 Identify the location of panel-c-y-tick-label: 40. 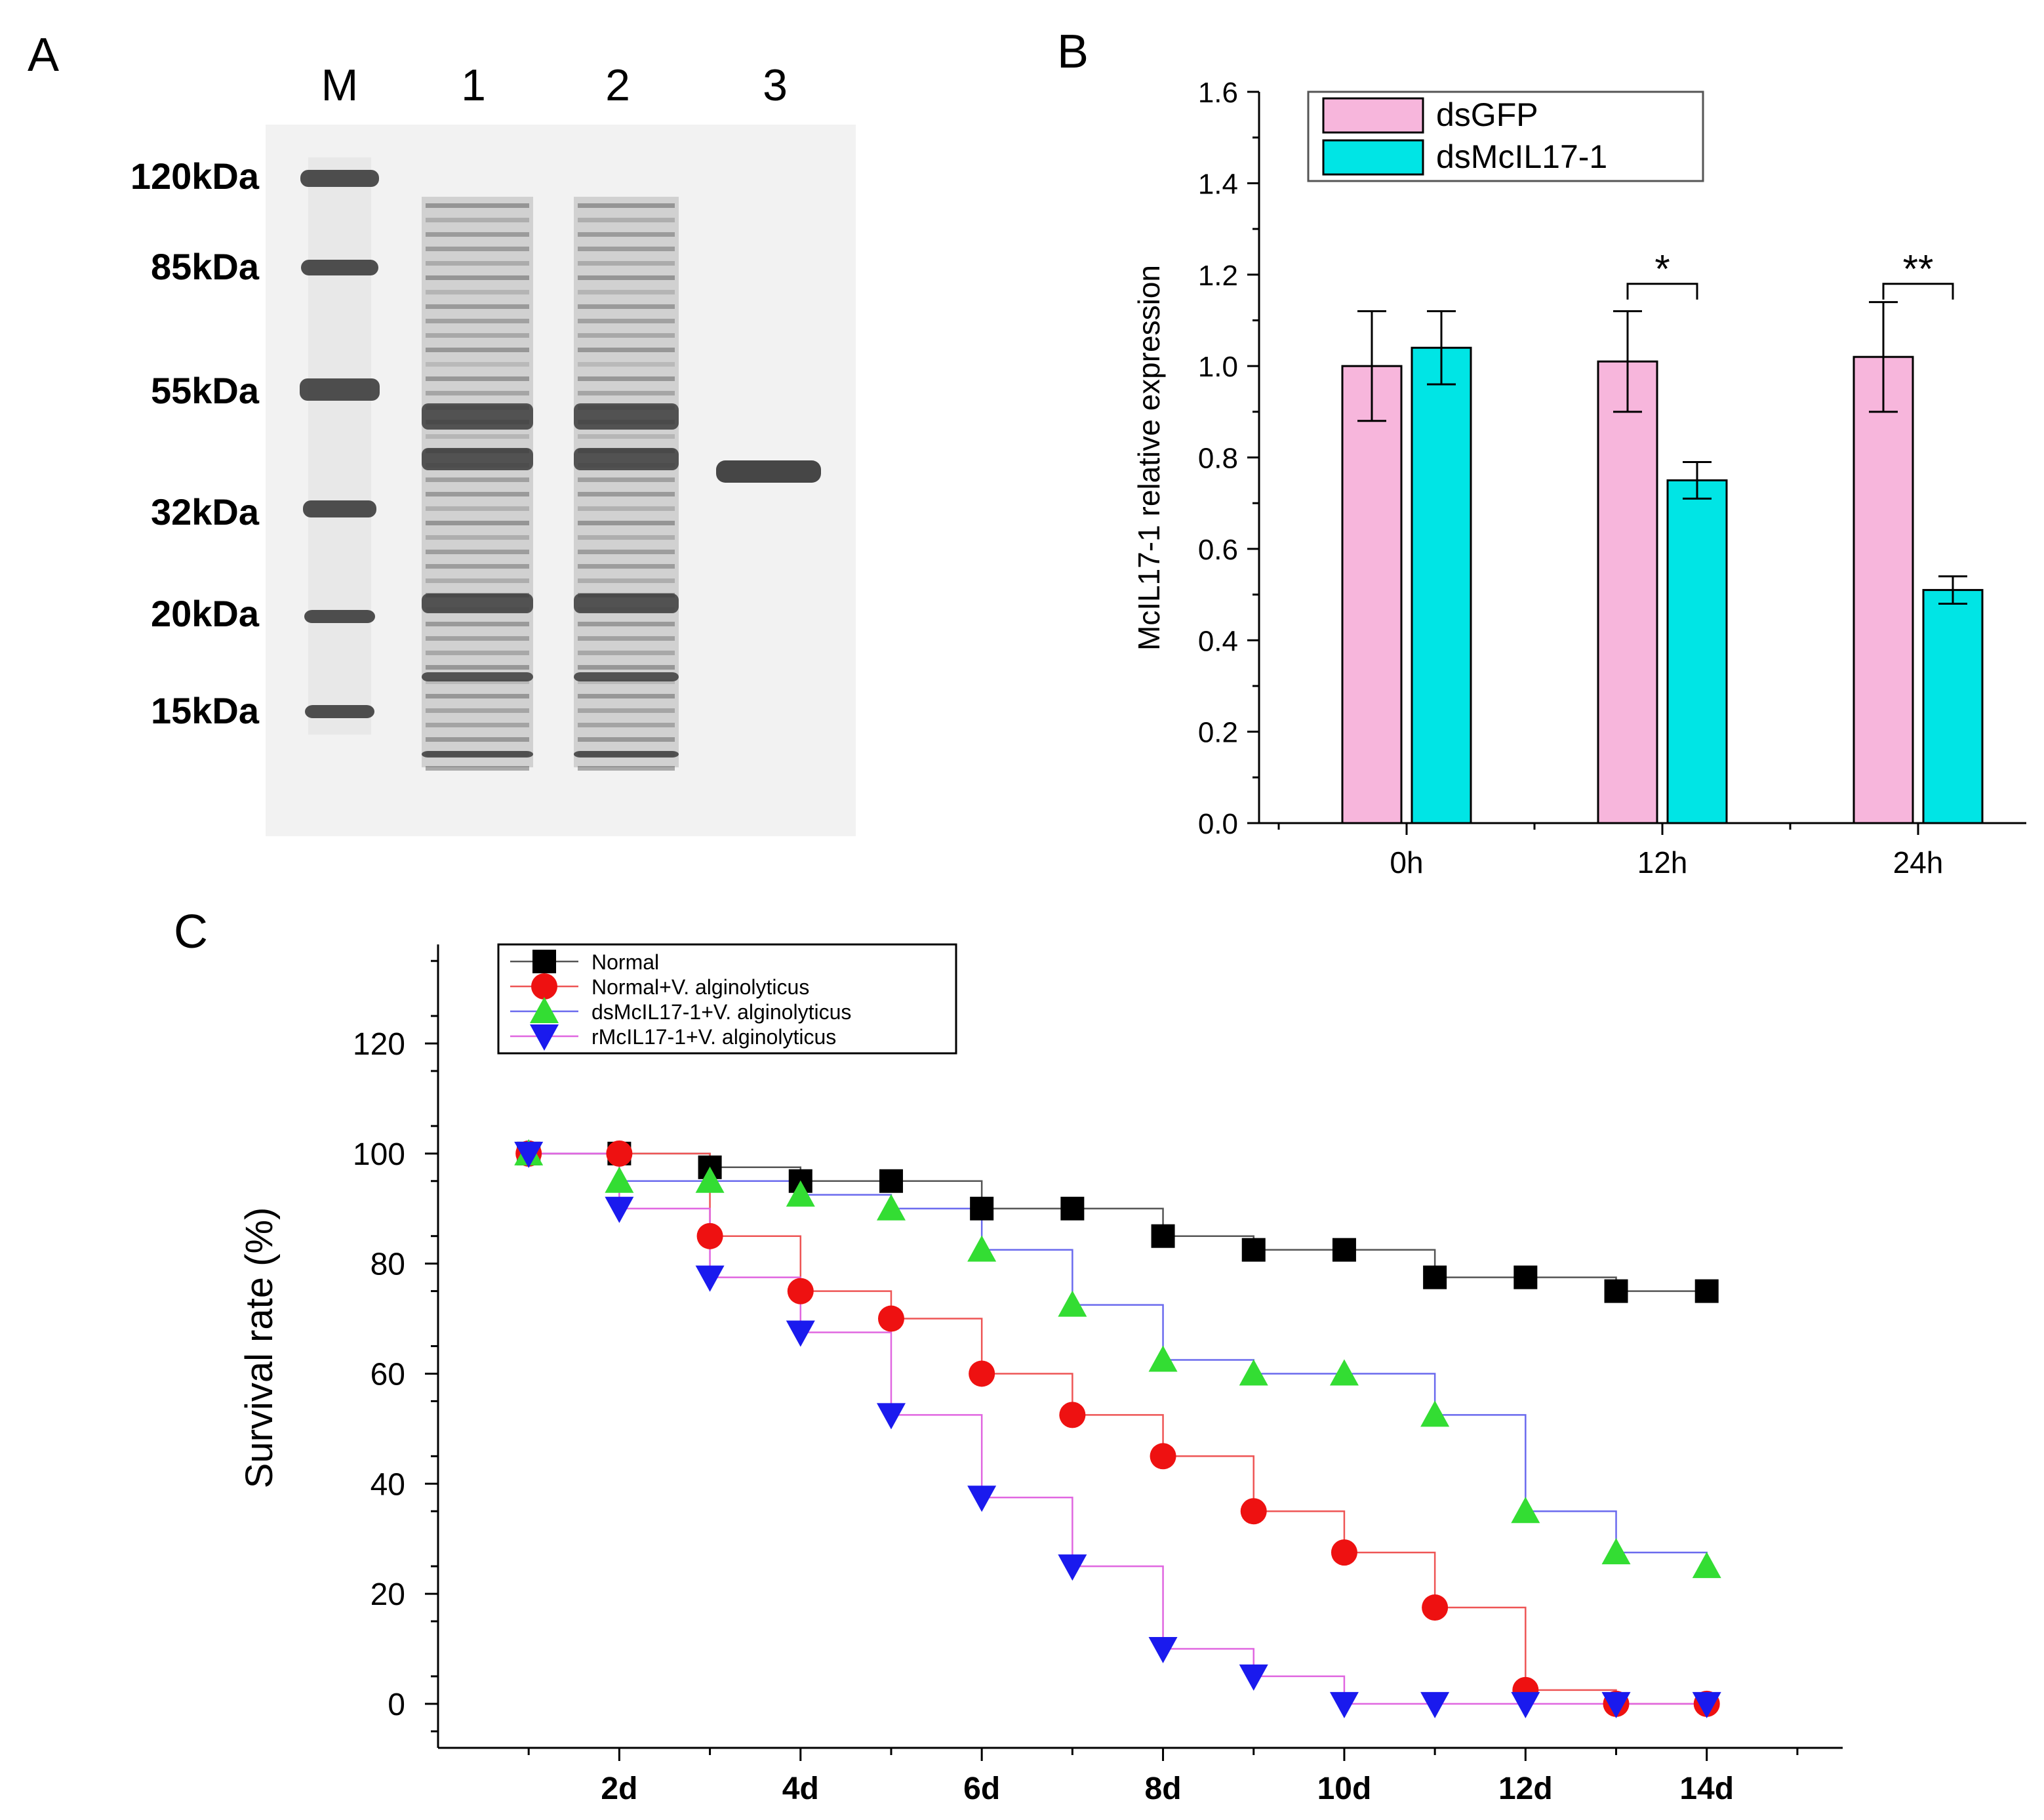
(388, 1484).